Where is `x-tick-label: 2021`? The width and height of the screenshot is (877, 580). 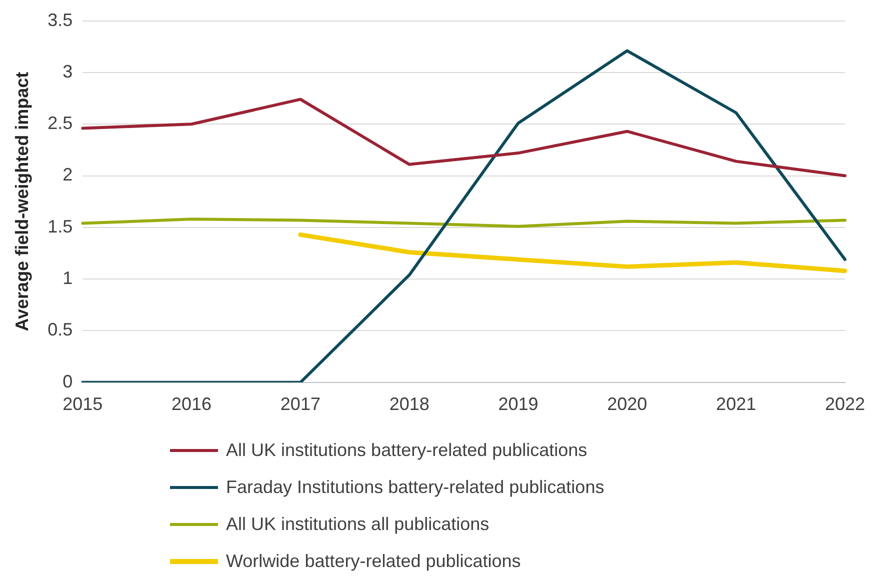 x-tick-label: 2021 is located at coordinates (736, 404).